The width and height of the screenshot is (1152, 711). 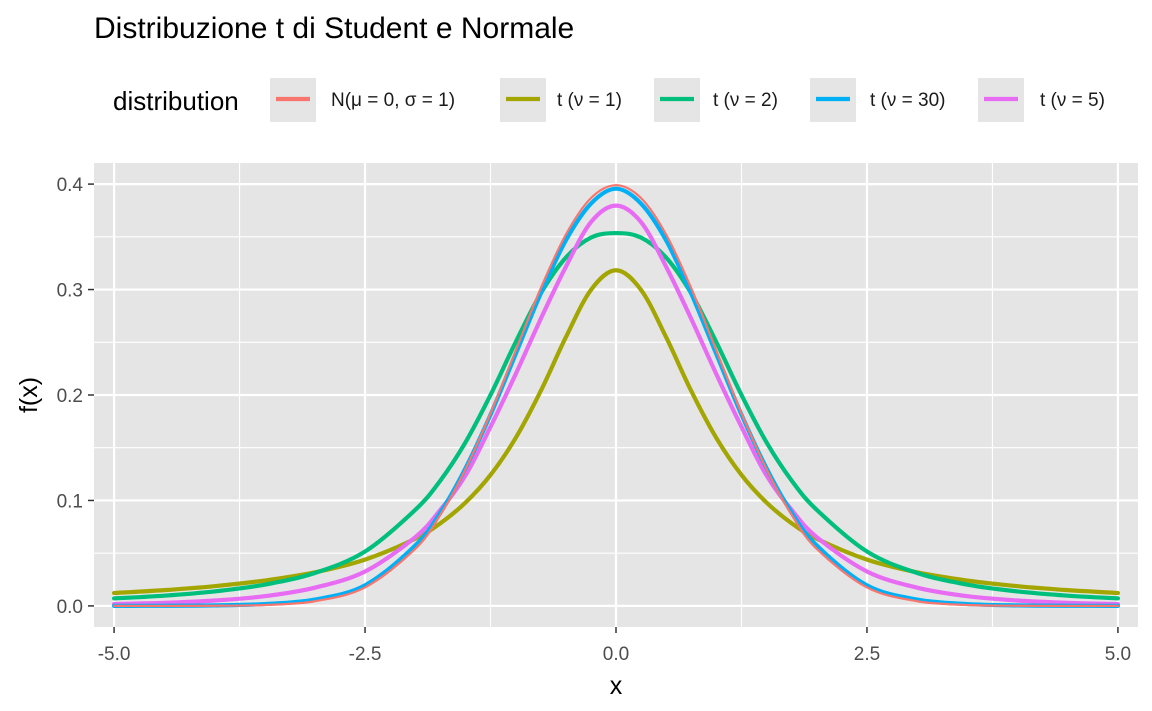 I want to click on y-axis: 0.0 0.1 0.2 0.3 0.4, so click(x=75, y=396).